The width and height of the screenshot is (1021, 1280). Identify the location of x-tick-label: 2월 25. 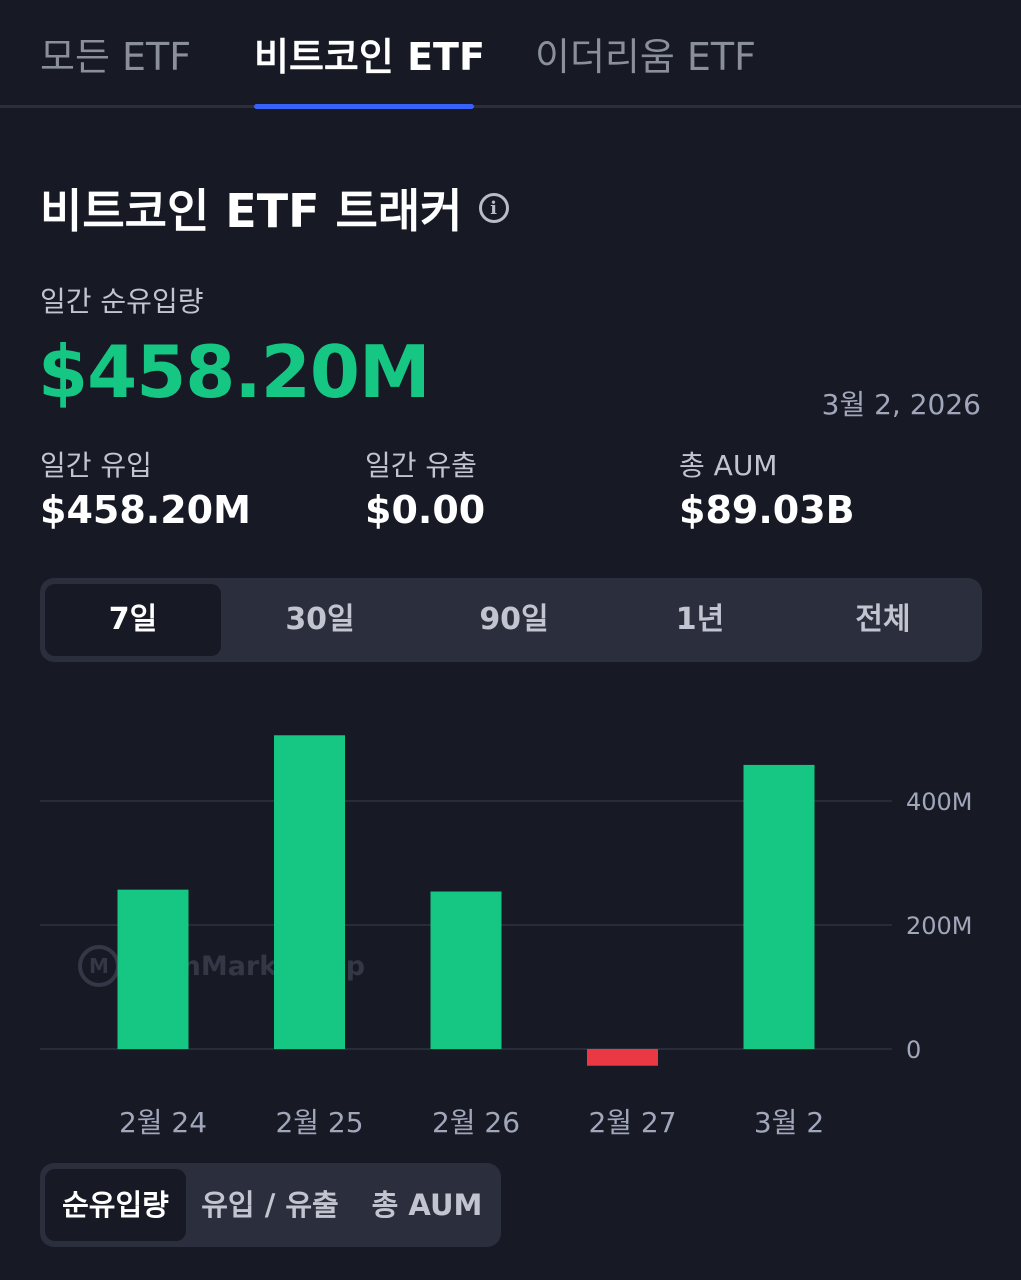
(319, 1122).